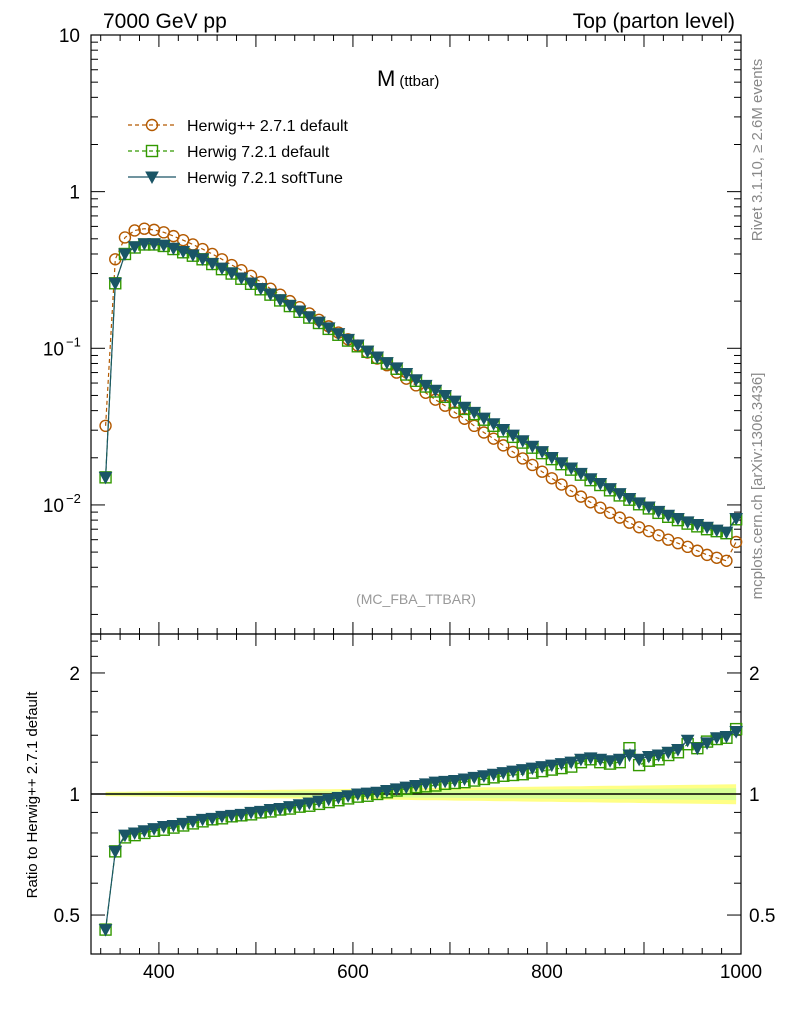 The height and width of the screenshot is (1024, 786). I want to click on ratio-uncertainty-band, so click(416, 794).